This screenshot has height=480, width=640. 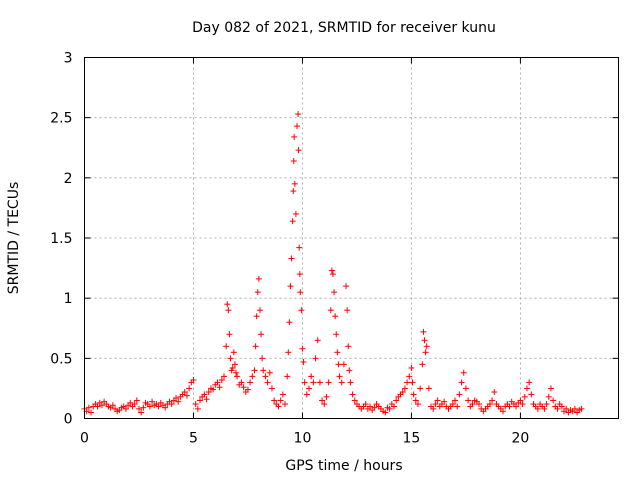 I want to click on x-axis-title: GPS time / hours, so click(x=343, y=466).